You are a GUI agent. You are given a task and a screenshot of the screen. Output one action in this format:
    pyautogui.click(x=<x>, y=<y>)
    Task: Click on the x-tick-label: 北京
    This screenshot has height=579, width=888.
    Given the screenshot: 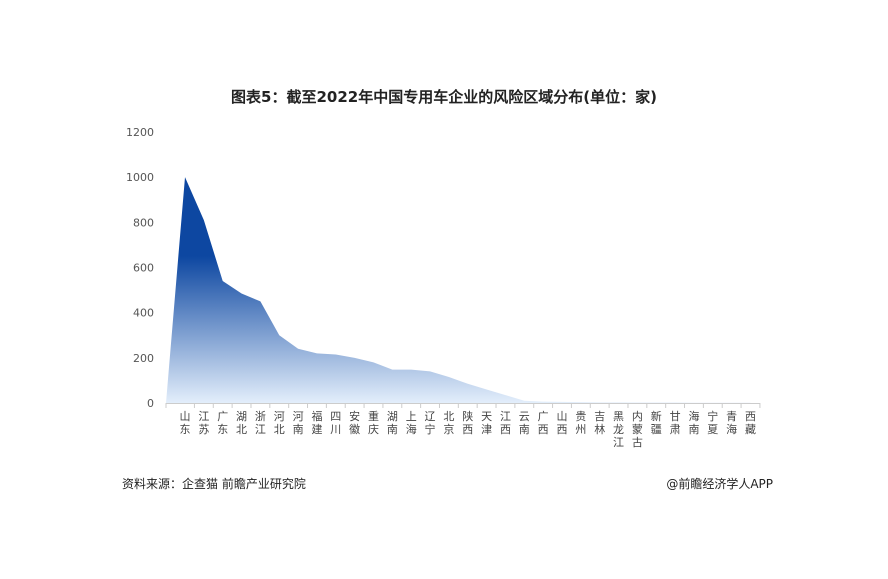 What is the action you would take?
    pyautogui.click(x=448, y=423)
    